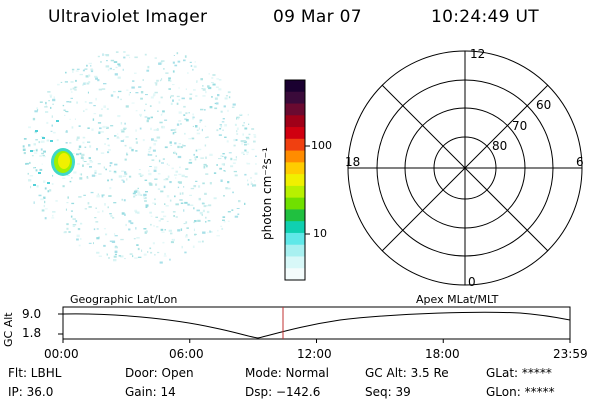 This screenshot has width=600, height=400. Describe the element at coordinates (287, 373) in the screenshot. I see `mode-info: Mode: Normal` at that location.